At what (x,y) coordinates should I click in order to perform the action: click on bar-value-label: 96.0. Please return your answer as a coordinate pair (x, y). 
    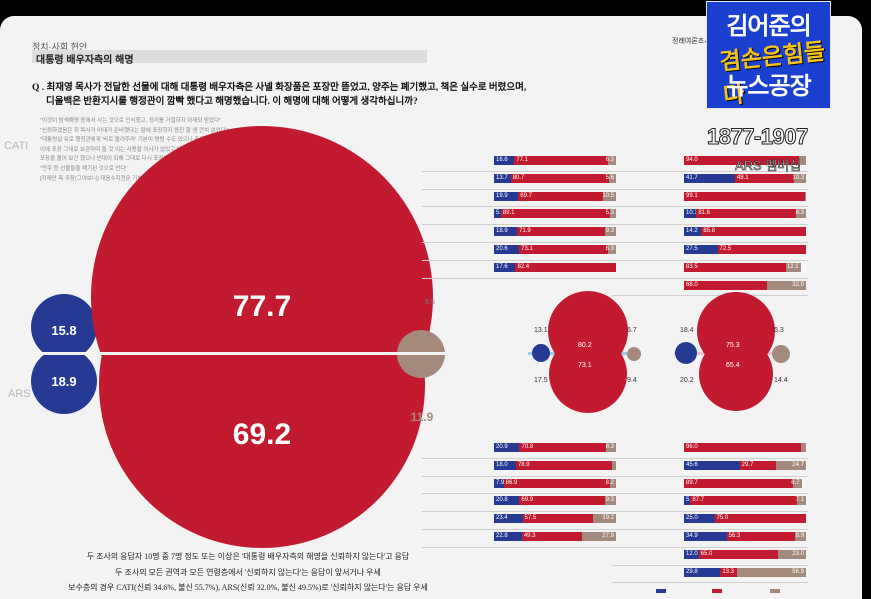
    Looking at the image, I should click on (692, 447).